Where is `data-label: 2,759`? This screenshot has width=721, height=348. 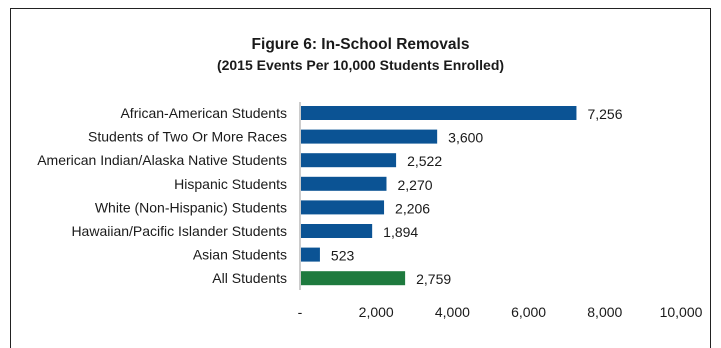 data-label: 2,759 is located at coordinates (433, 279).